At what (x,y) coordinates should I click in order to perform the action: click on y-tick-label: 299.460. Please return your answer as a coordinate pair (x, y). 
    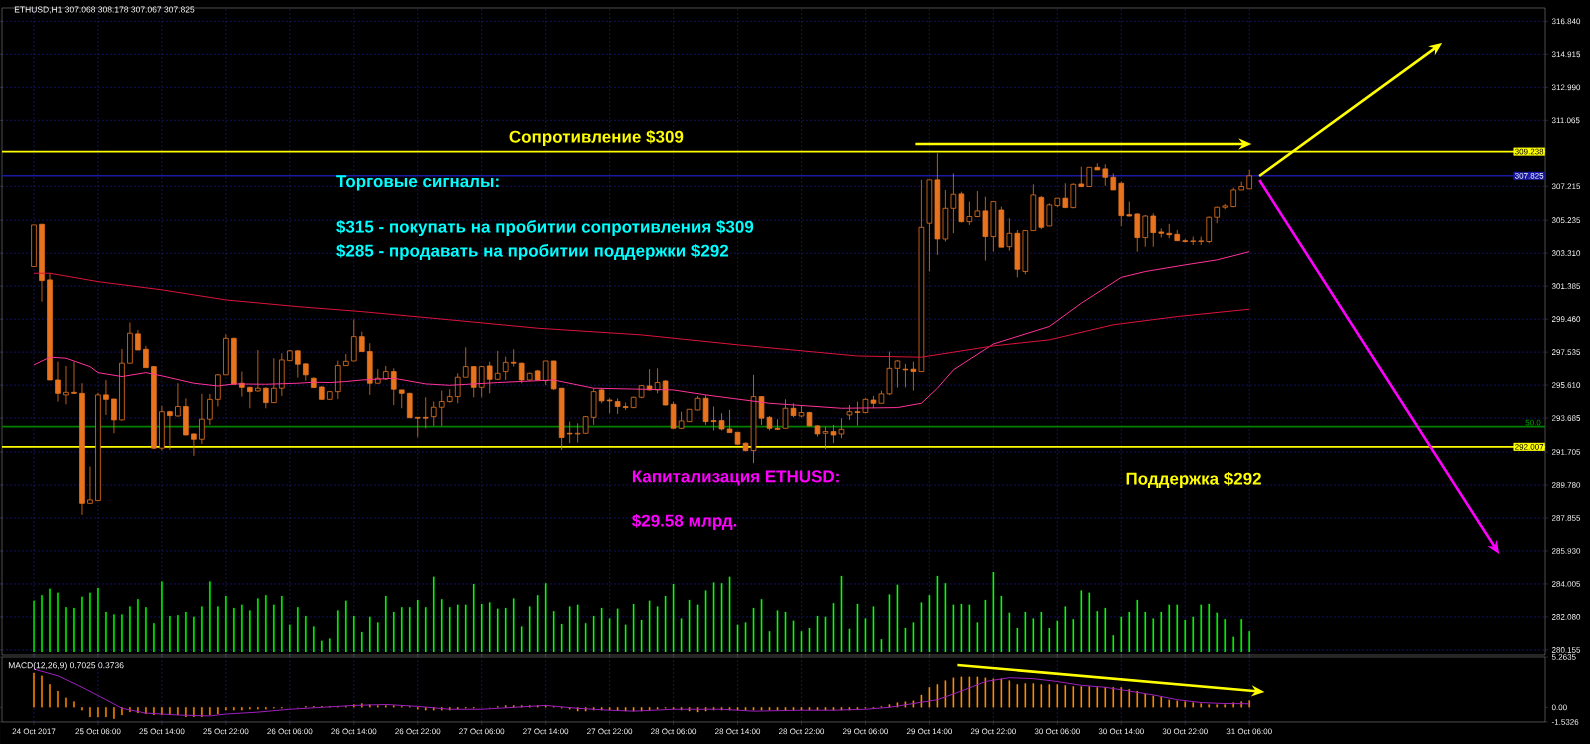
    Looking at the image, I should click on (1566, 319).